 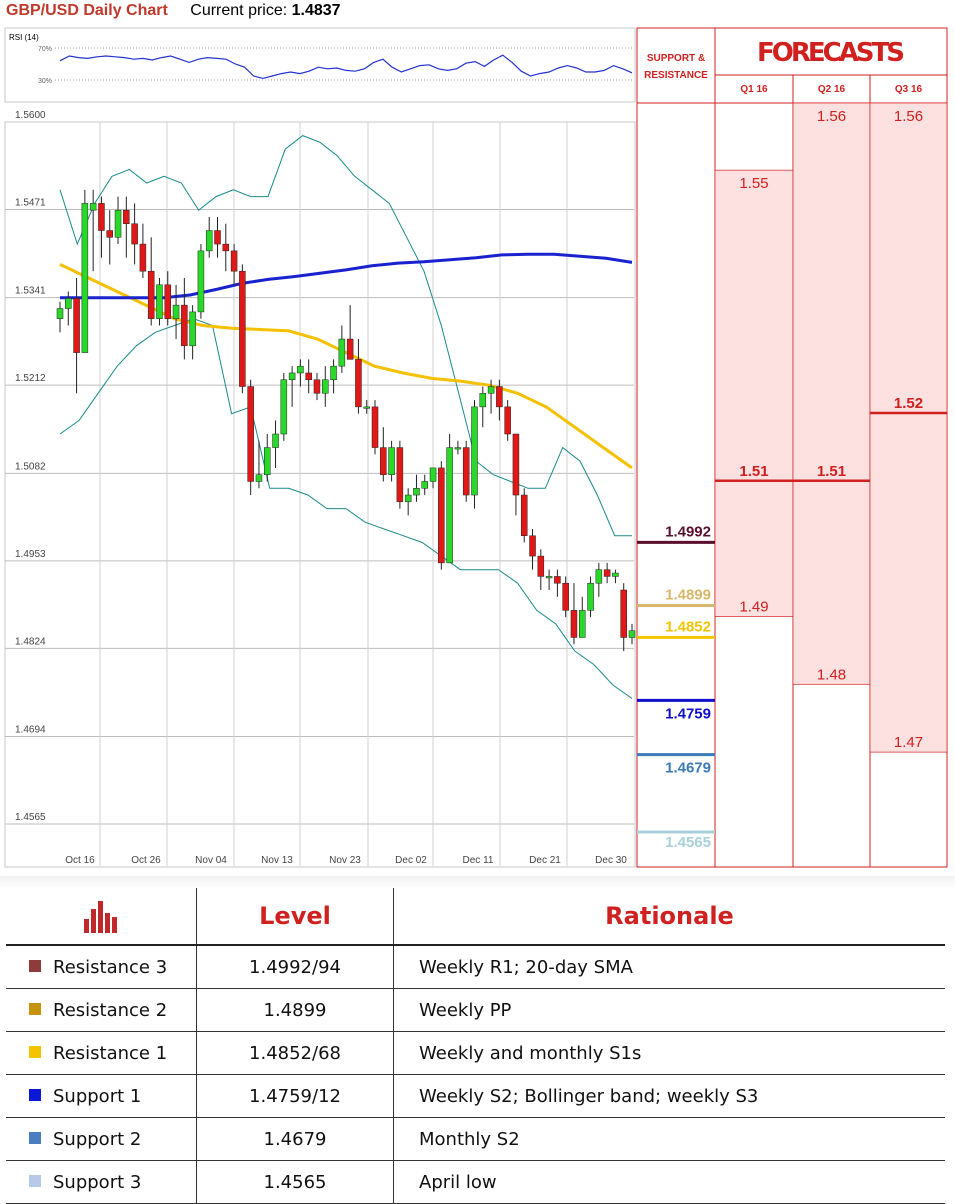 I want to click on y-tick-label: 1.4824, so click(x=30, y=641).